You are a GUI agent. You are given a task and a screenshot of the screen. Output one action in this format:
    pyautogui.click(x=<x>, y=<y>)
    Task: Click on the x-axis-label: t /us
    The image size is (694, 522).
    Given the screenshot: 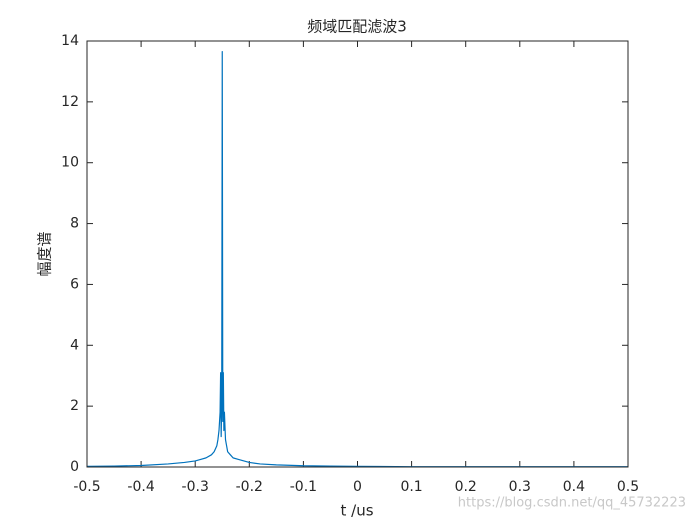 What is the action you would take?
    pyautogui.click(x=356, y=511)
    